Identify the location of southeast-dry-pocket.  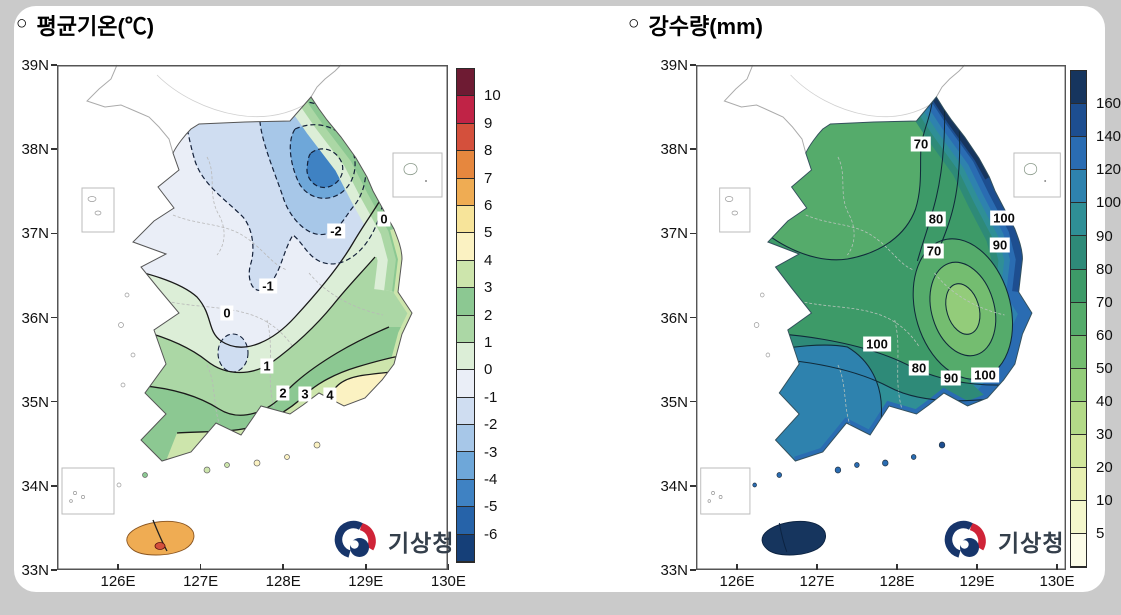
(963, 309).